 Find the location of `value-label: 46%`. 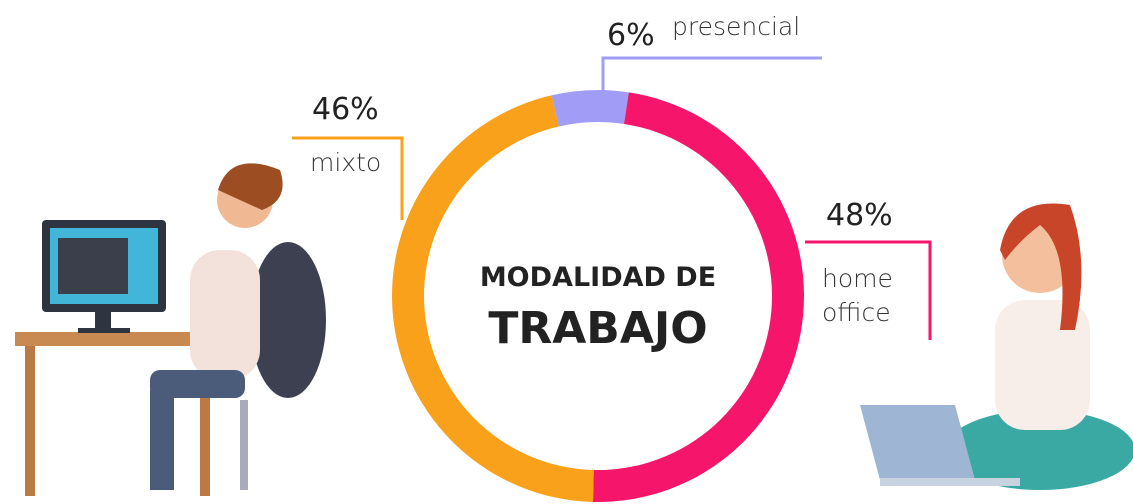

value-label: 46% is located at coordinates (345, 109).